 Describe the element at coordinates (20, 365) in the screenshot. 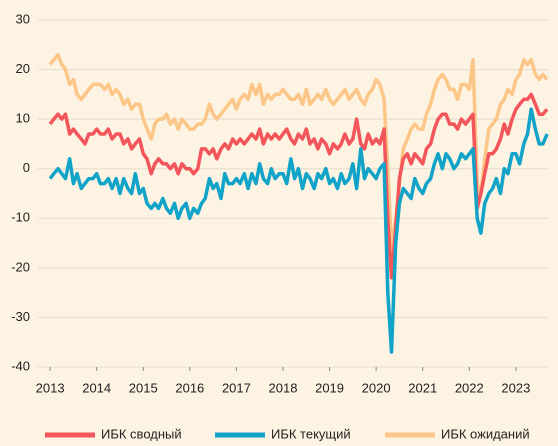

I see `y-tick-label: -40` at that location.